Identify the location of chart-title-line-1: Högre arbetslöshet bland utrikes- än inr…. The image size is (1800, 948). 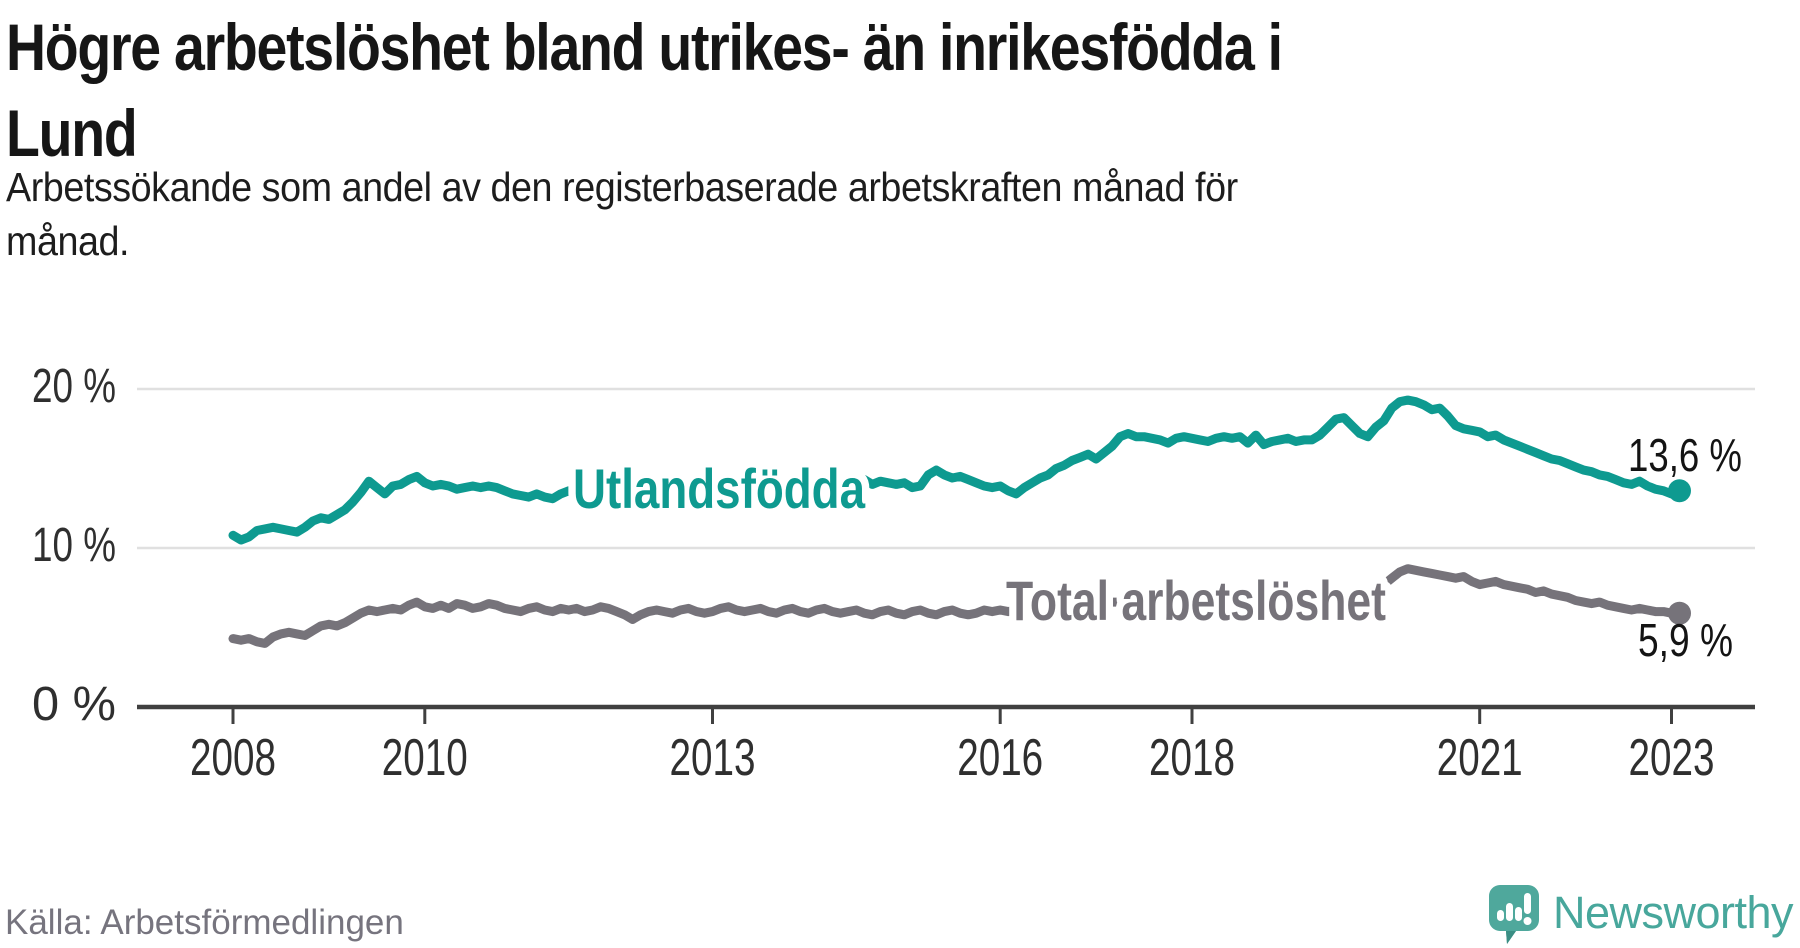
(644, 47).